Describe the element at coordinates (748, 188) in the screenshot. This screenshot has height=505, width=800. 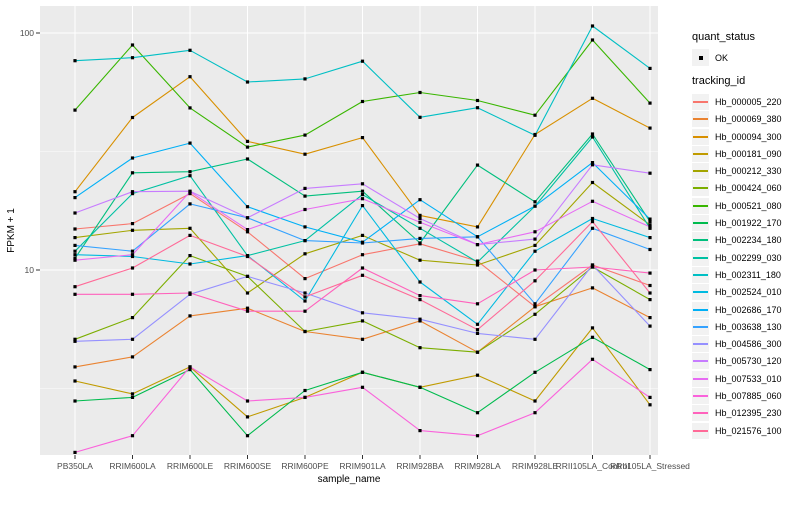
I see `legend-item-label: Hb_000424_060` at that location.